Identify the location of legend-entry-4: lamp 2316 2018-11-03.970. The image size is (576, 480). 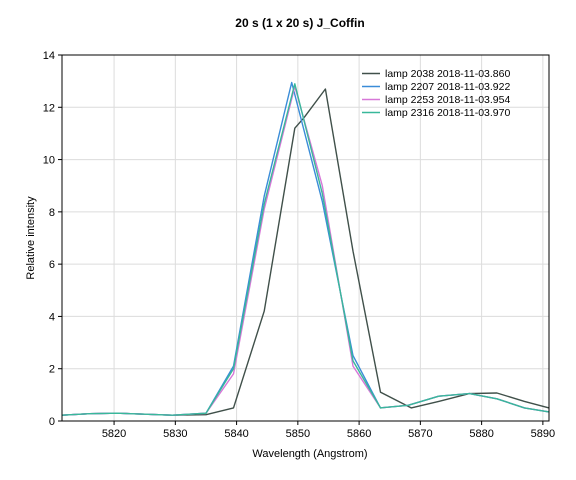
(447, 113).